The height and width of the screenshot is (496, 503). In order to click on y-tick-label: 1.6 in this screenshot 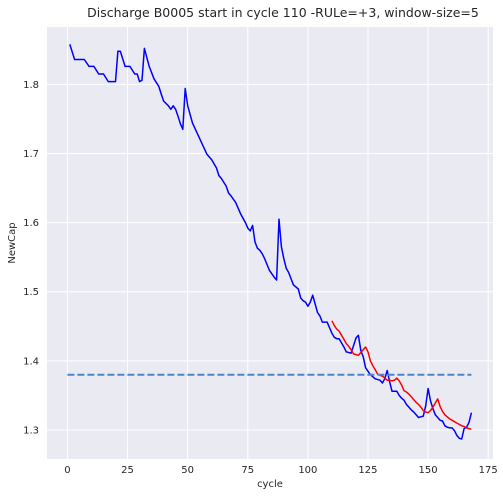, I will do `click(31, 223)`.